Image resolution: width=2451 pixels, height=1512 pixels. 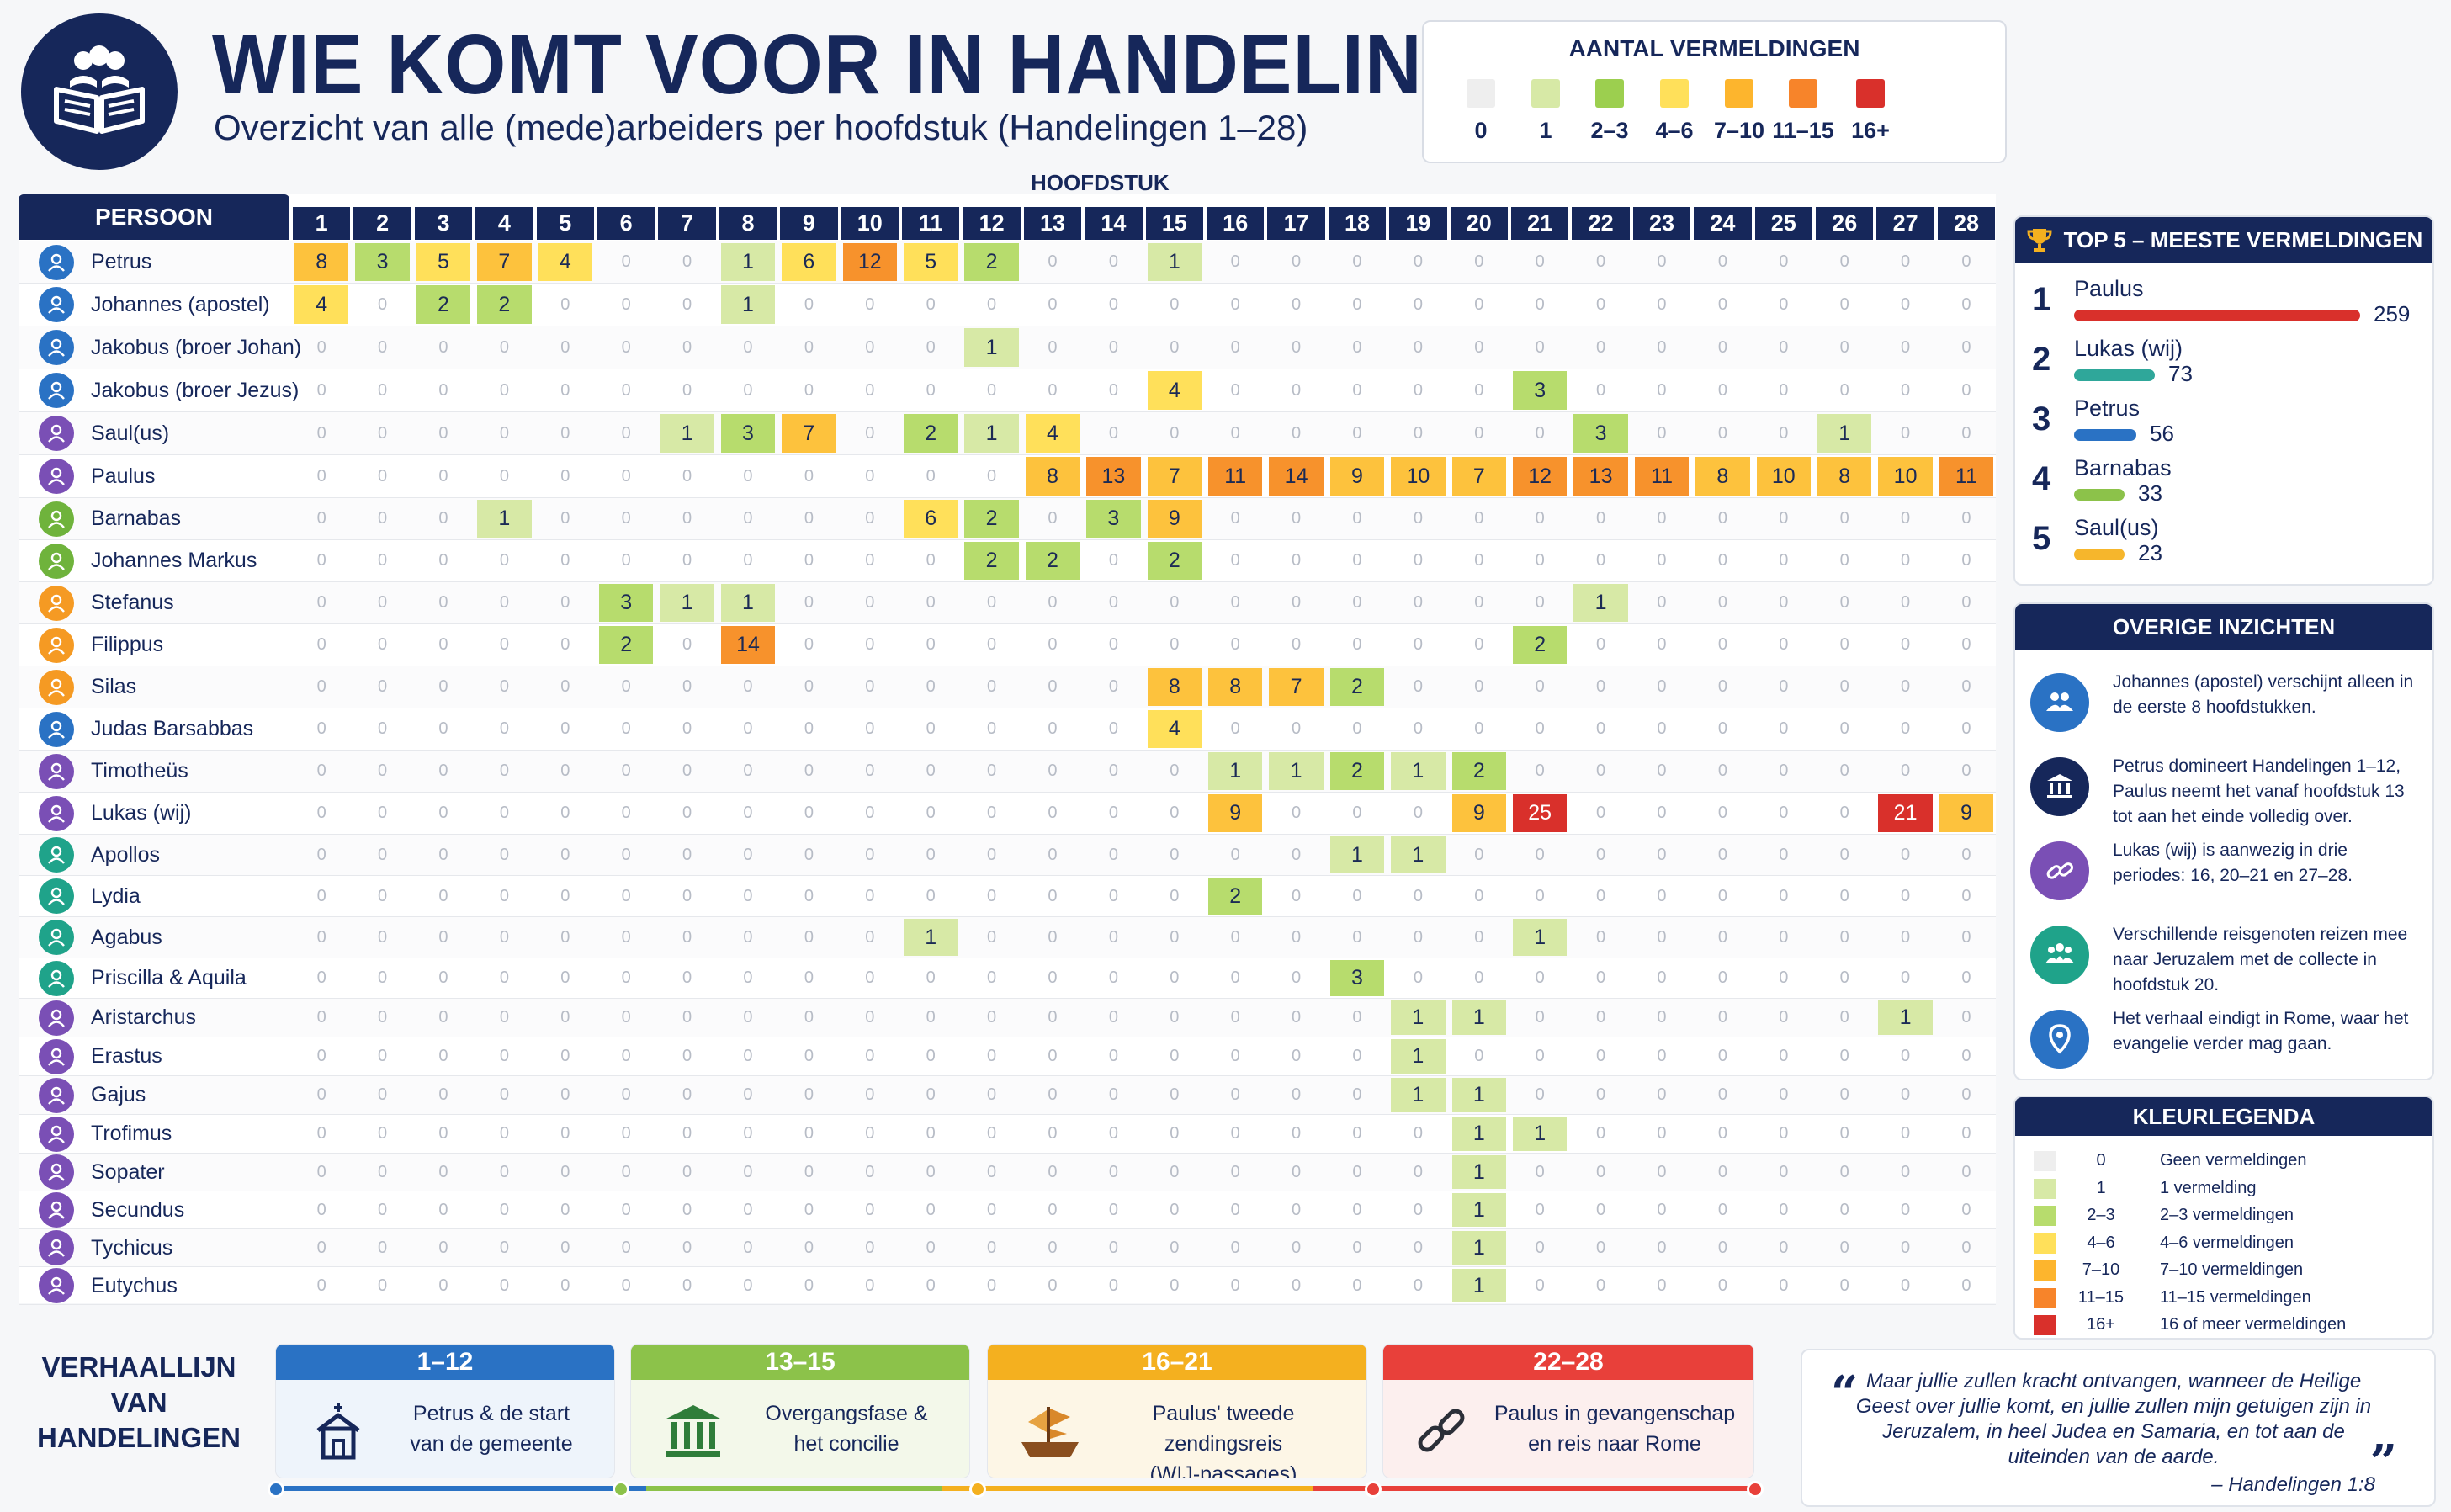 What do you see at coordinates (1174, 223) in the screenshot?
I see `chapter-header: 15` at bounding box center [1174, 223].